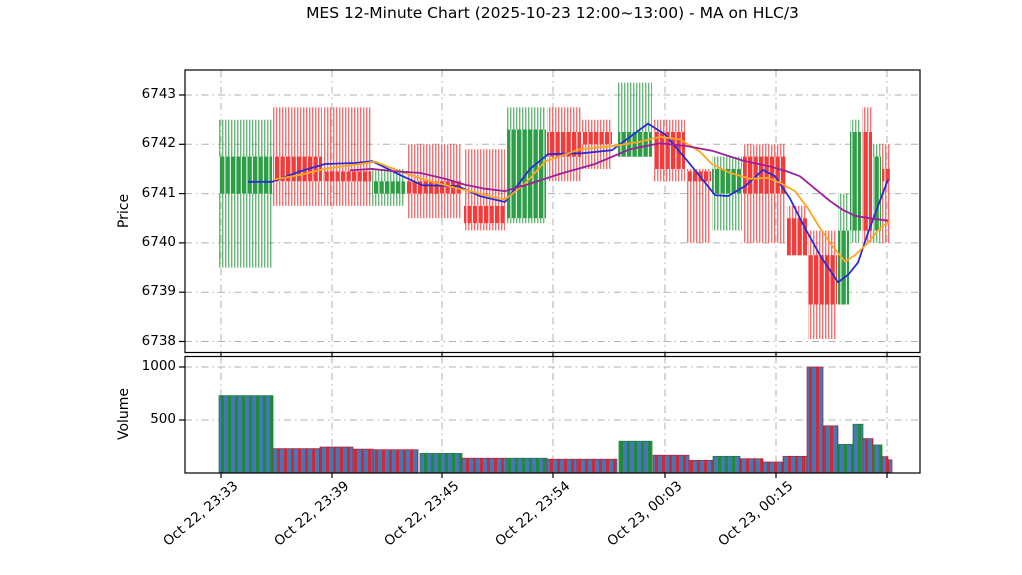 The width and height of the screenshot is (1022, 575). Describe the element at coordinates (158, 291) in the screenshot. I see `price-tick-6739: 6739` at that location.